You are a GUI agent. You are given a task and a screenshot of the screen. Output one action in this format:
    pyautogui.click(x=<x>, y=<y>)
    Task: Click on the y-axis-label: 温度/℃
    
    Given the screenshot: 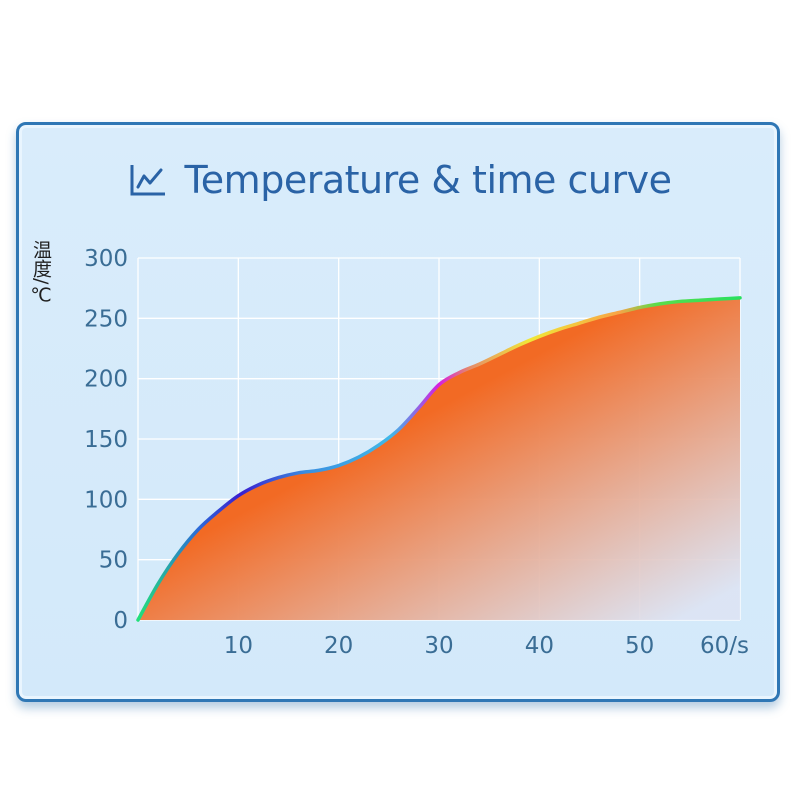 What is the action you would take?
    pyautogui.click(x=41, y=273)
    